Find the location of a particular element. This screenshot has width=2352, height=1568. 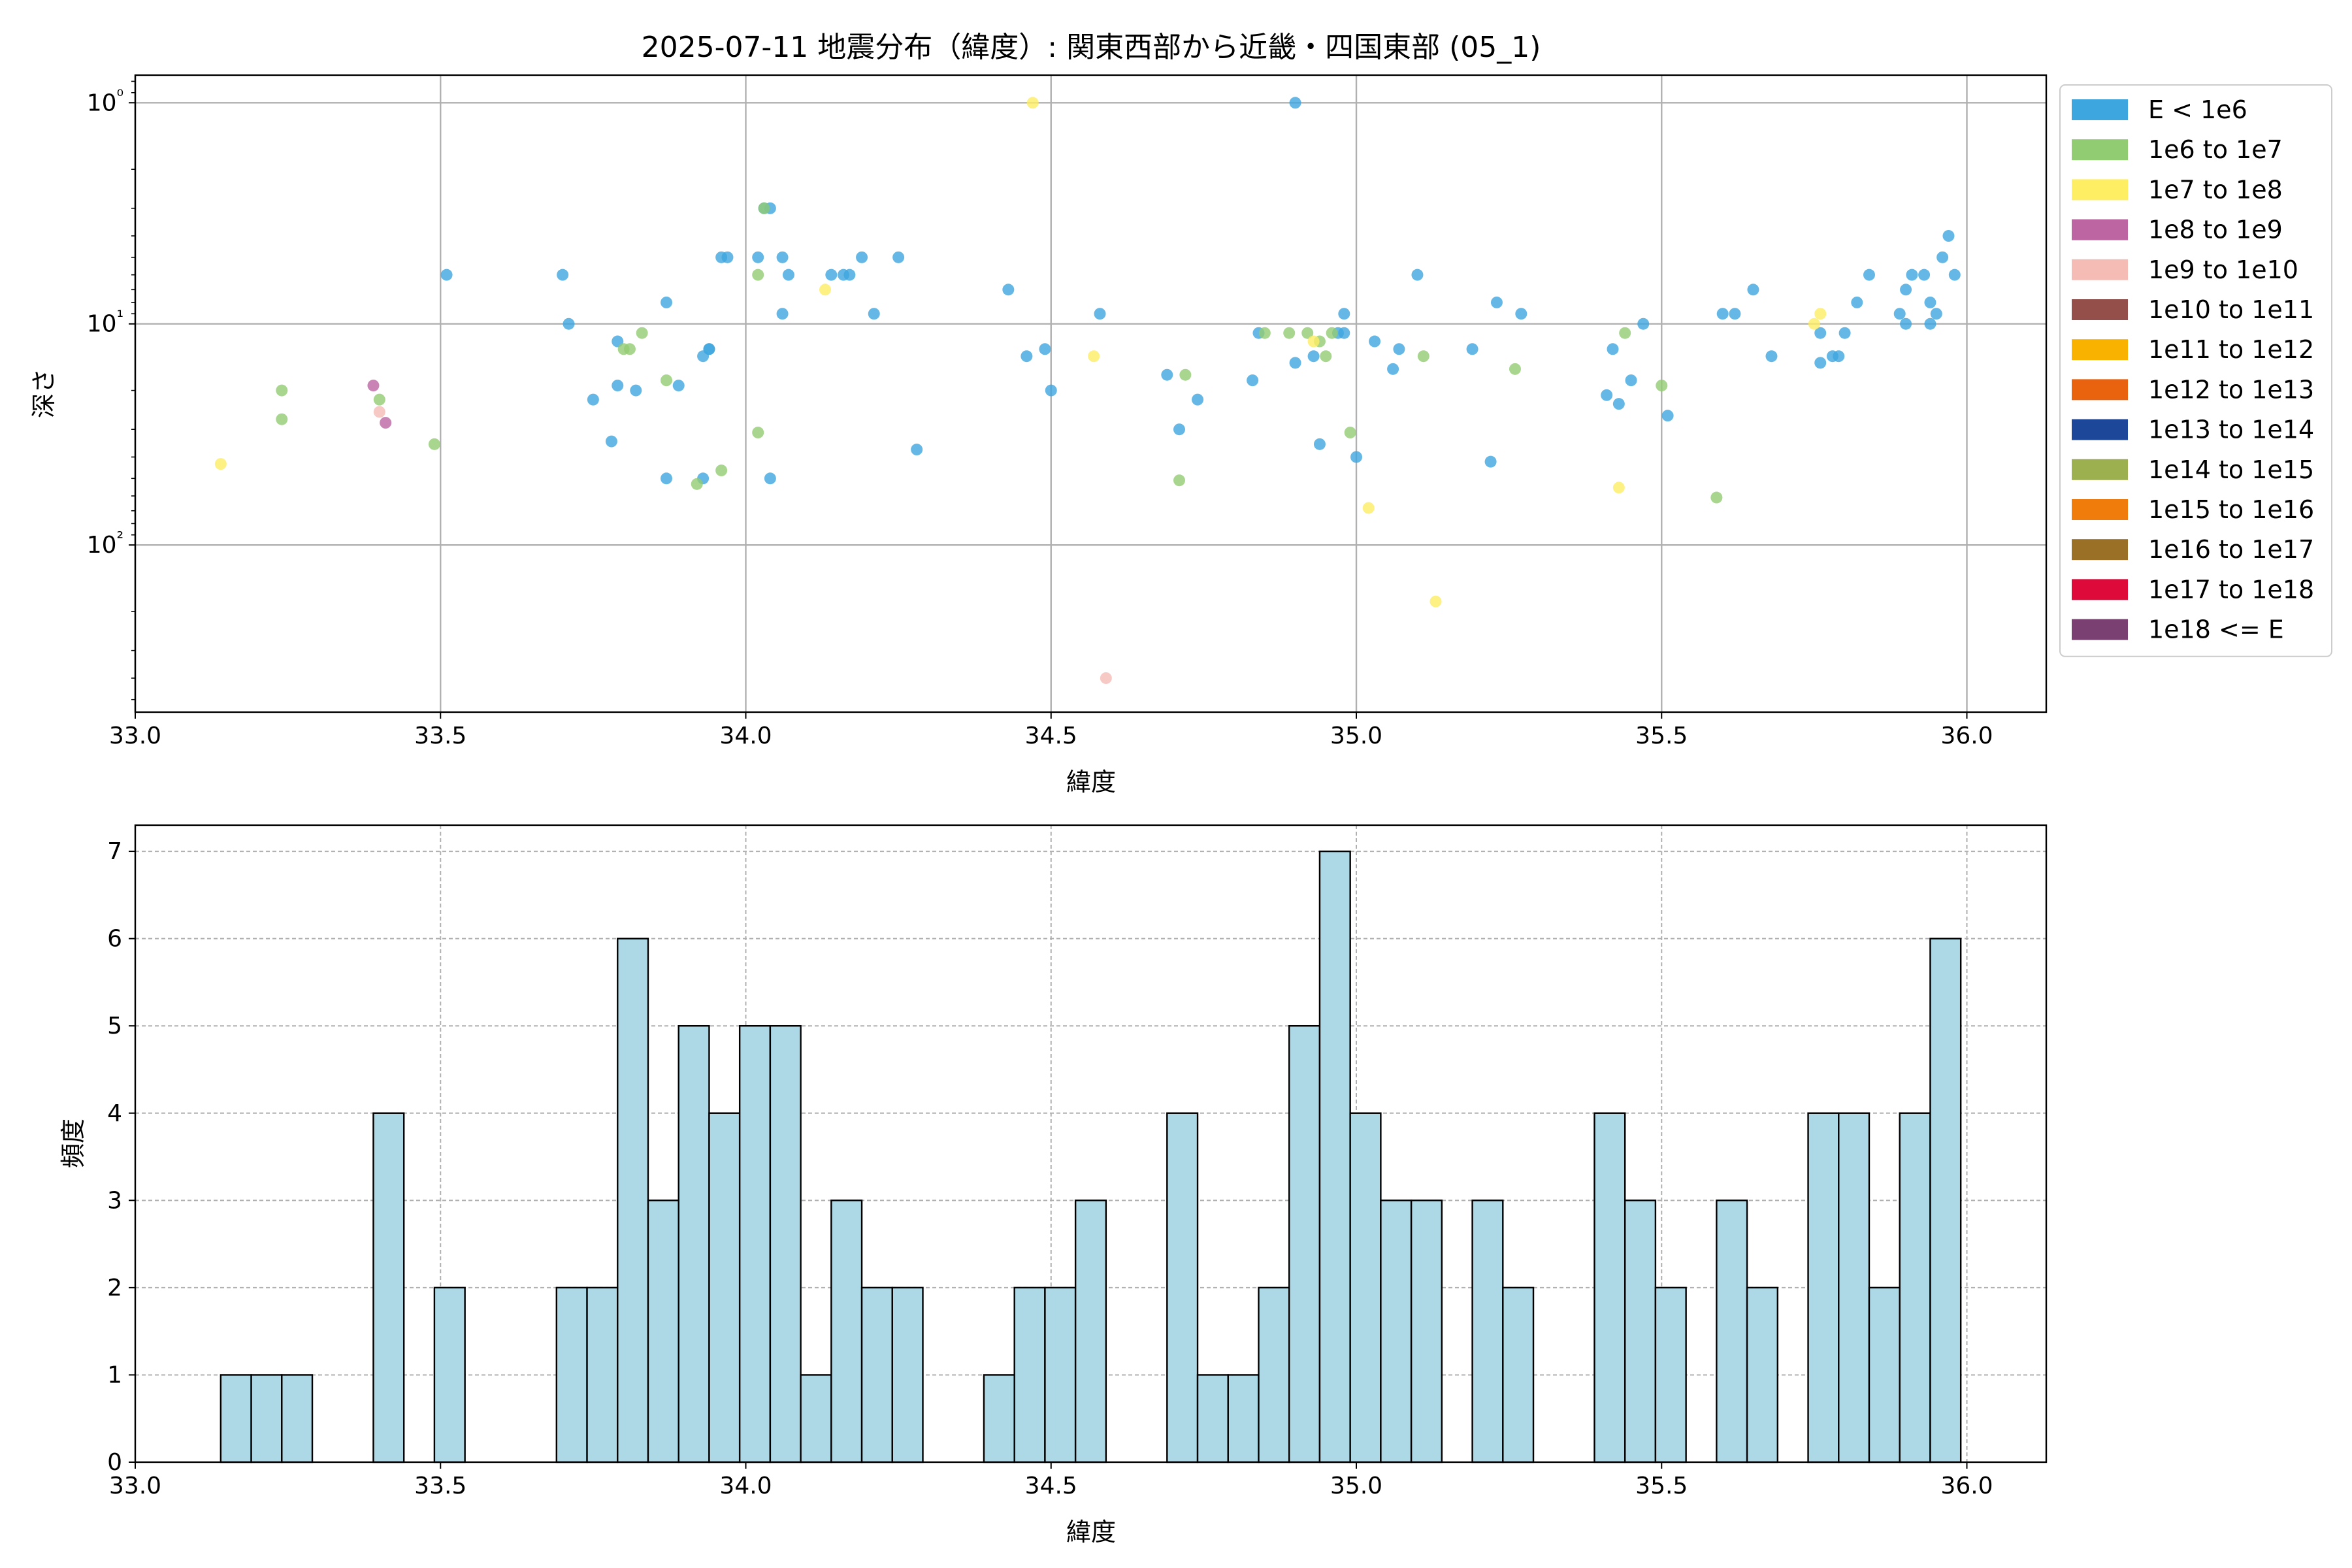

legend-label: 1e12 to 1e13 is located at coordinates (2231, 389).